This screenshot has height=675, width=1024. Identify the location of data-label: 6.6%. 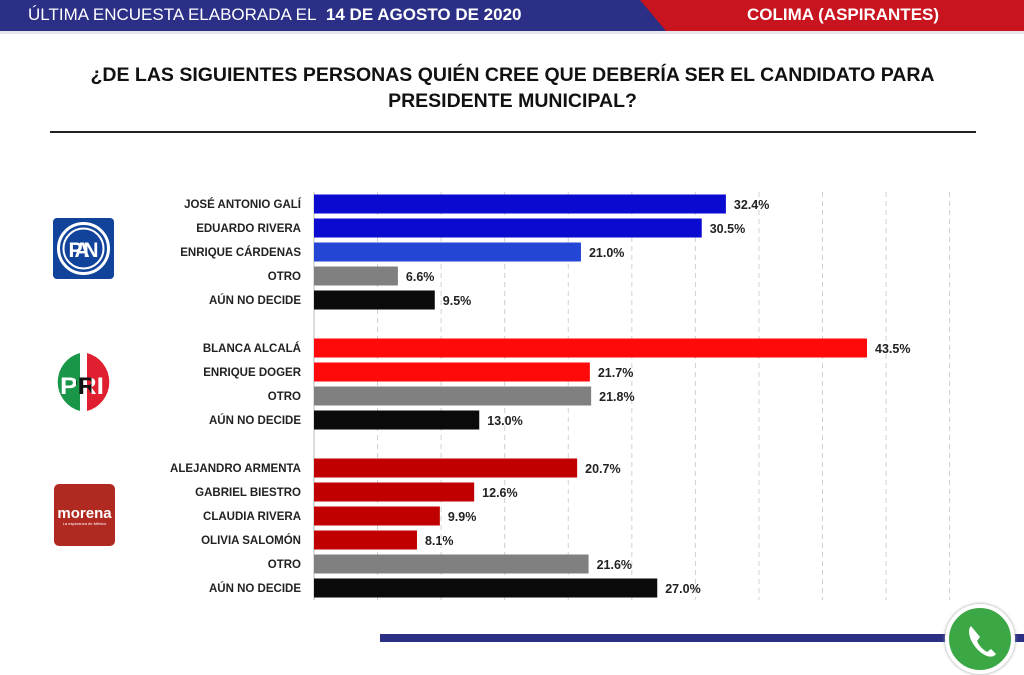
(420, 277).